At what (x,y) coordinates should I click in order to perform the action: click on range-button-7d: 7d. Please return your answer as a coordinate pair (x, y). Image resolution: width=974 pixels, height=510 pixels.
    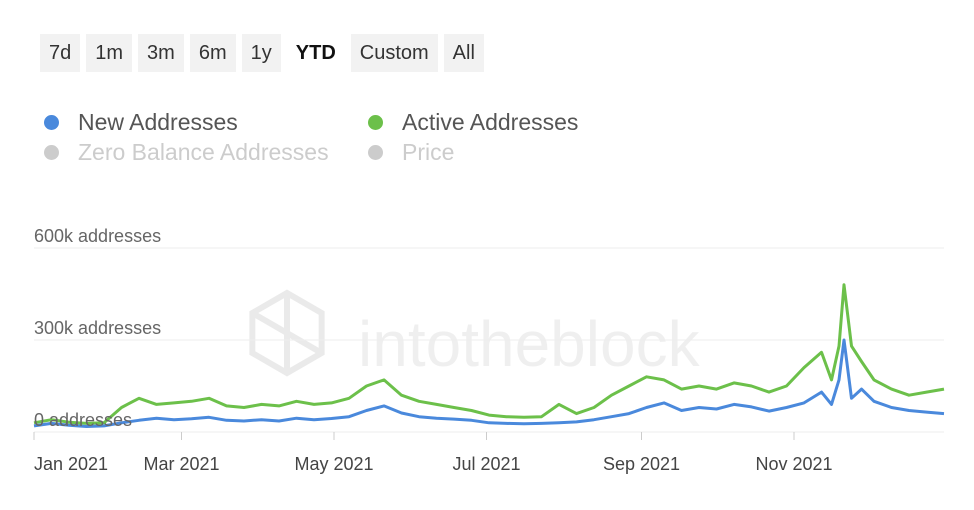
    Looking at the image, I should click on (60, 53).